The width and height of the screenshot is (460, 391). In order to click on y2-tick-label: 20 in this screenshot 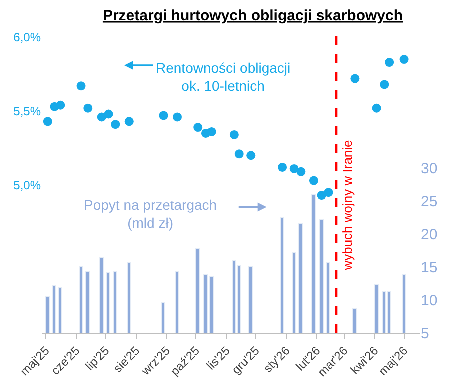, I will do `click(429, 235)`.